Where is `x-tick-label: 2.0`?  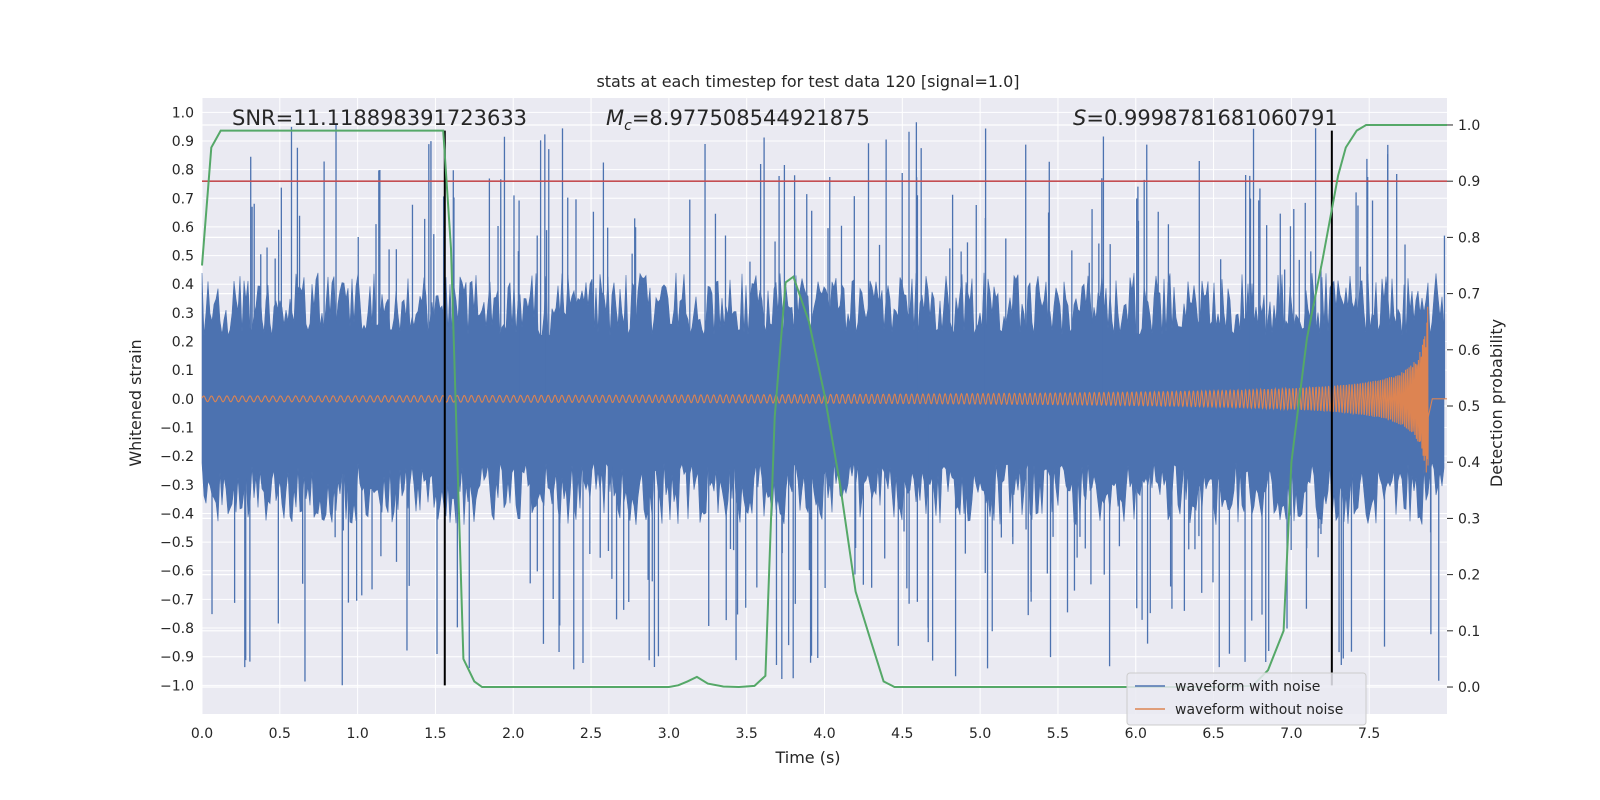 x-tick-label: 2.0 is located at coordinates (513, 734).